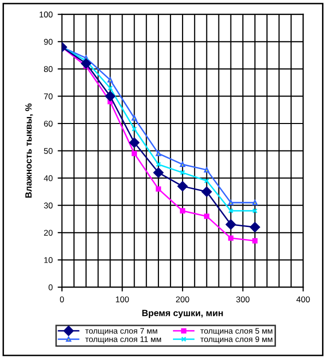 This screenshot has height=359, width=326. Describe the element at coordinates (48, 260) in the screenshot. I see `y-tick-label: 10` at that location.